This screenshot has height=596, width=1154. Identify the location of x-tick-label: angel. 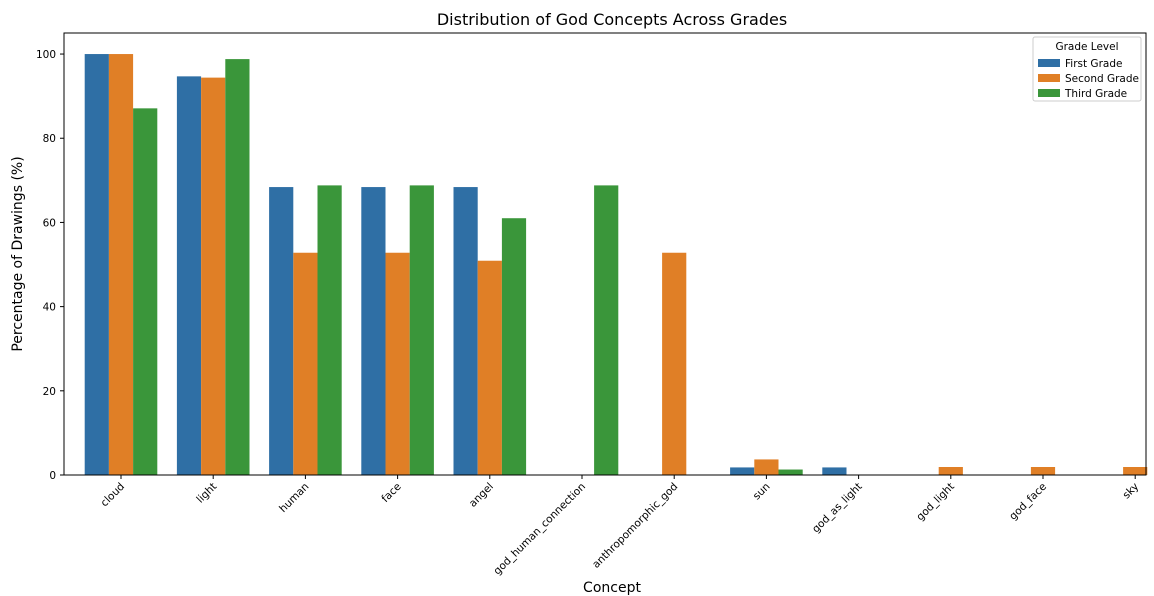
(481, 495).